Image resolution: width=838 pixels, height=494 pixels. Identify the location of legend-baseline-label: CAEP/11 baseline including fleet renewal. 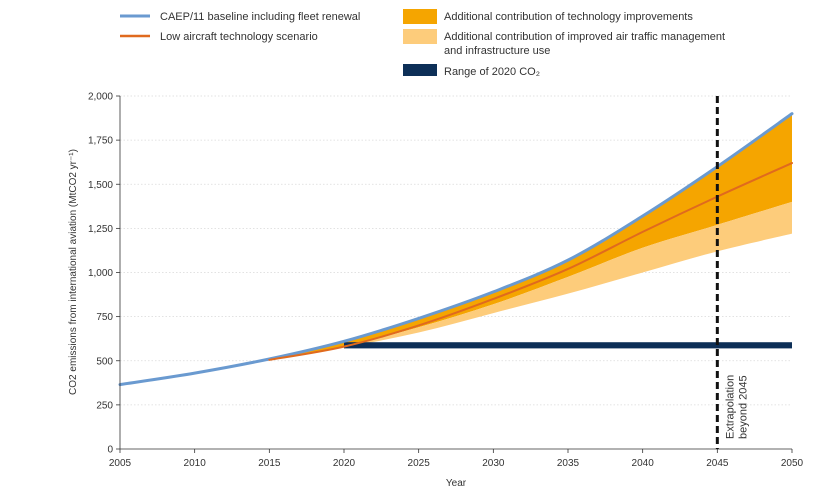
(260, 17).